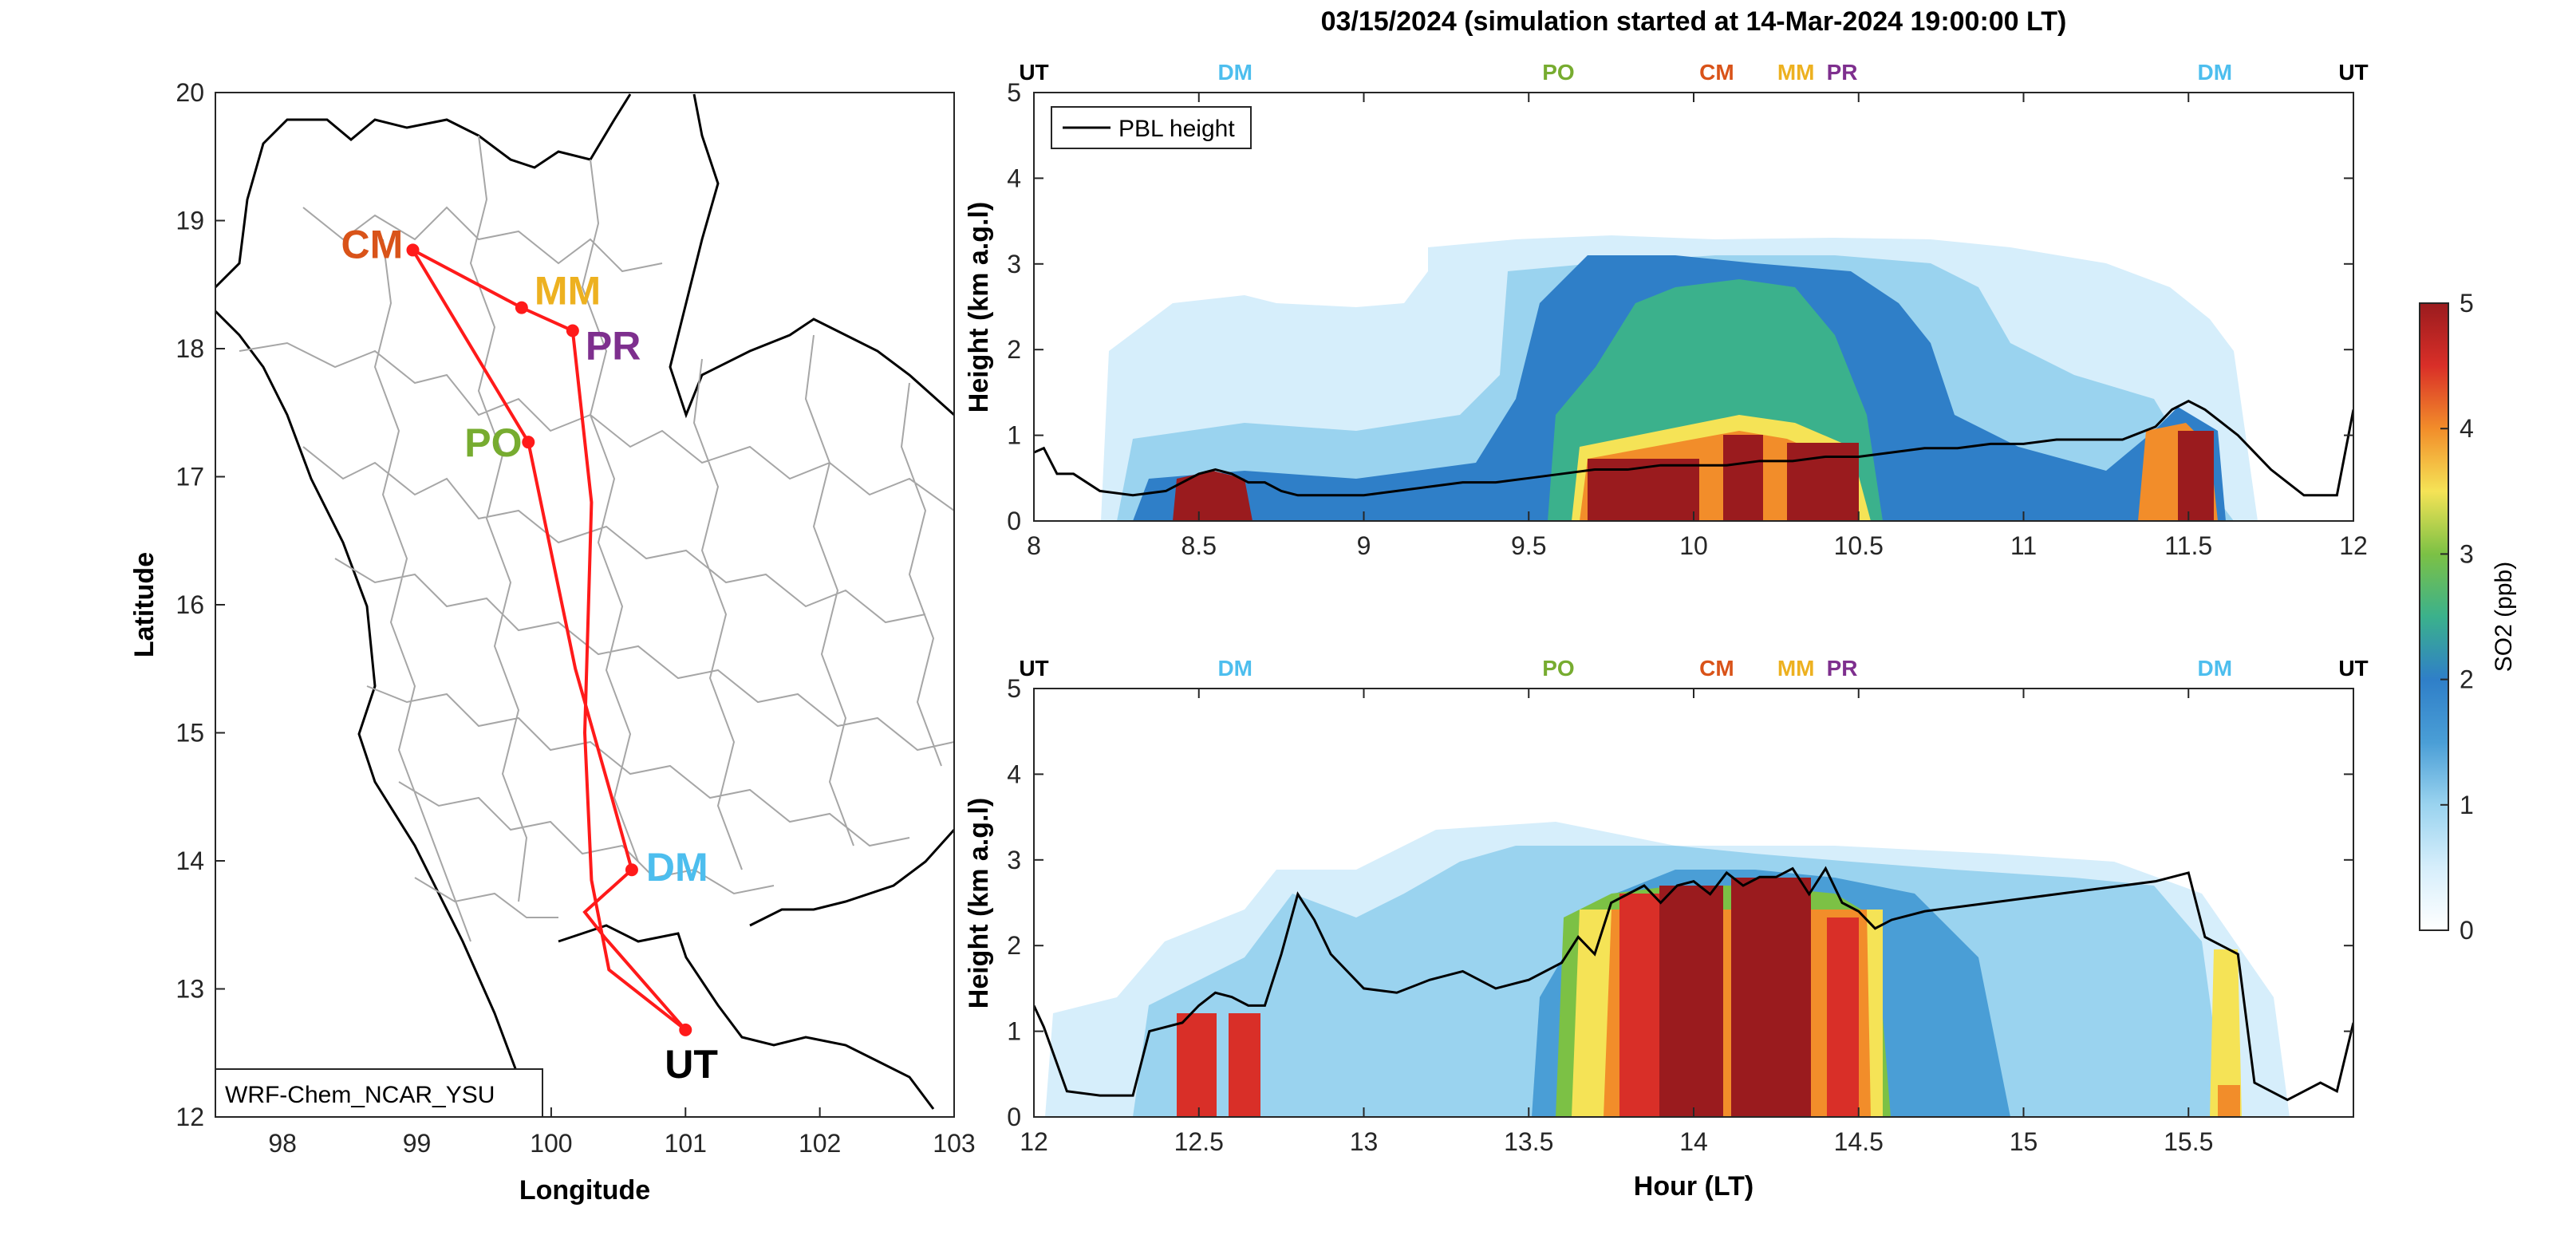 Image resolution: width=2576 pixels, height=1247 pixels. Describe the element at coordinates (2467, 304) in the screenshot. I see `colorbar-tick-label: 5` at that location.